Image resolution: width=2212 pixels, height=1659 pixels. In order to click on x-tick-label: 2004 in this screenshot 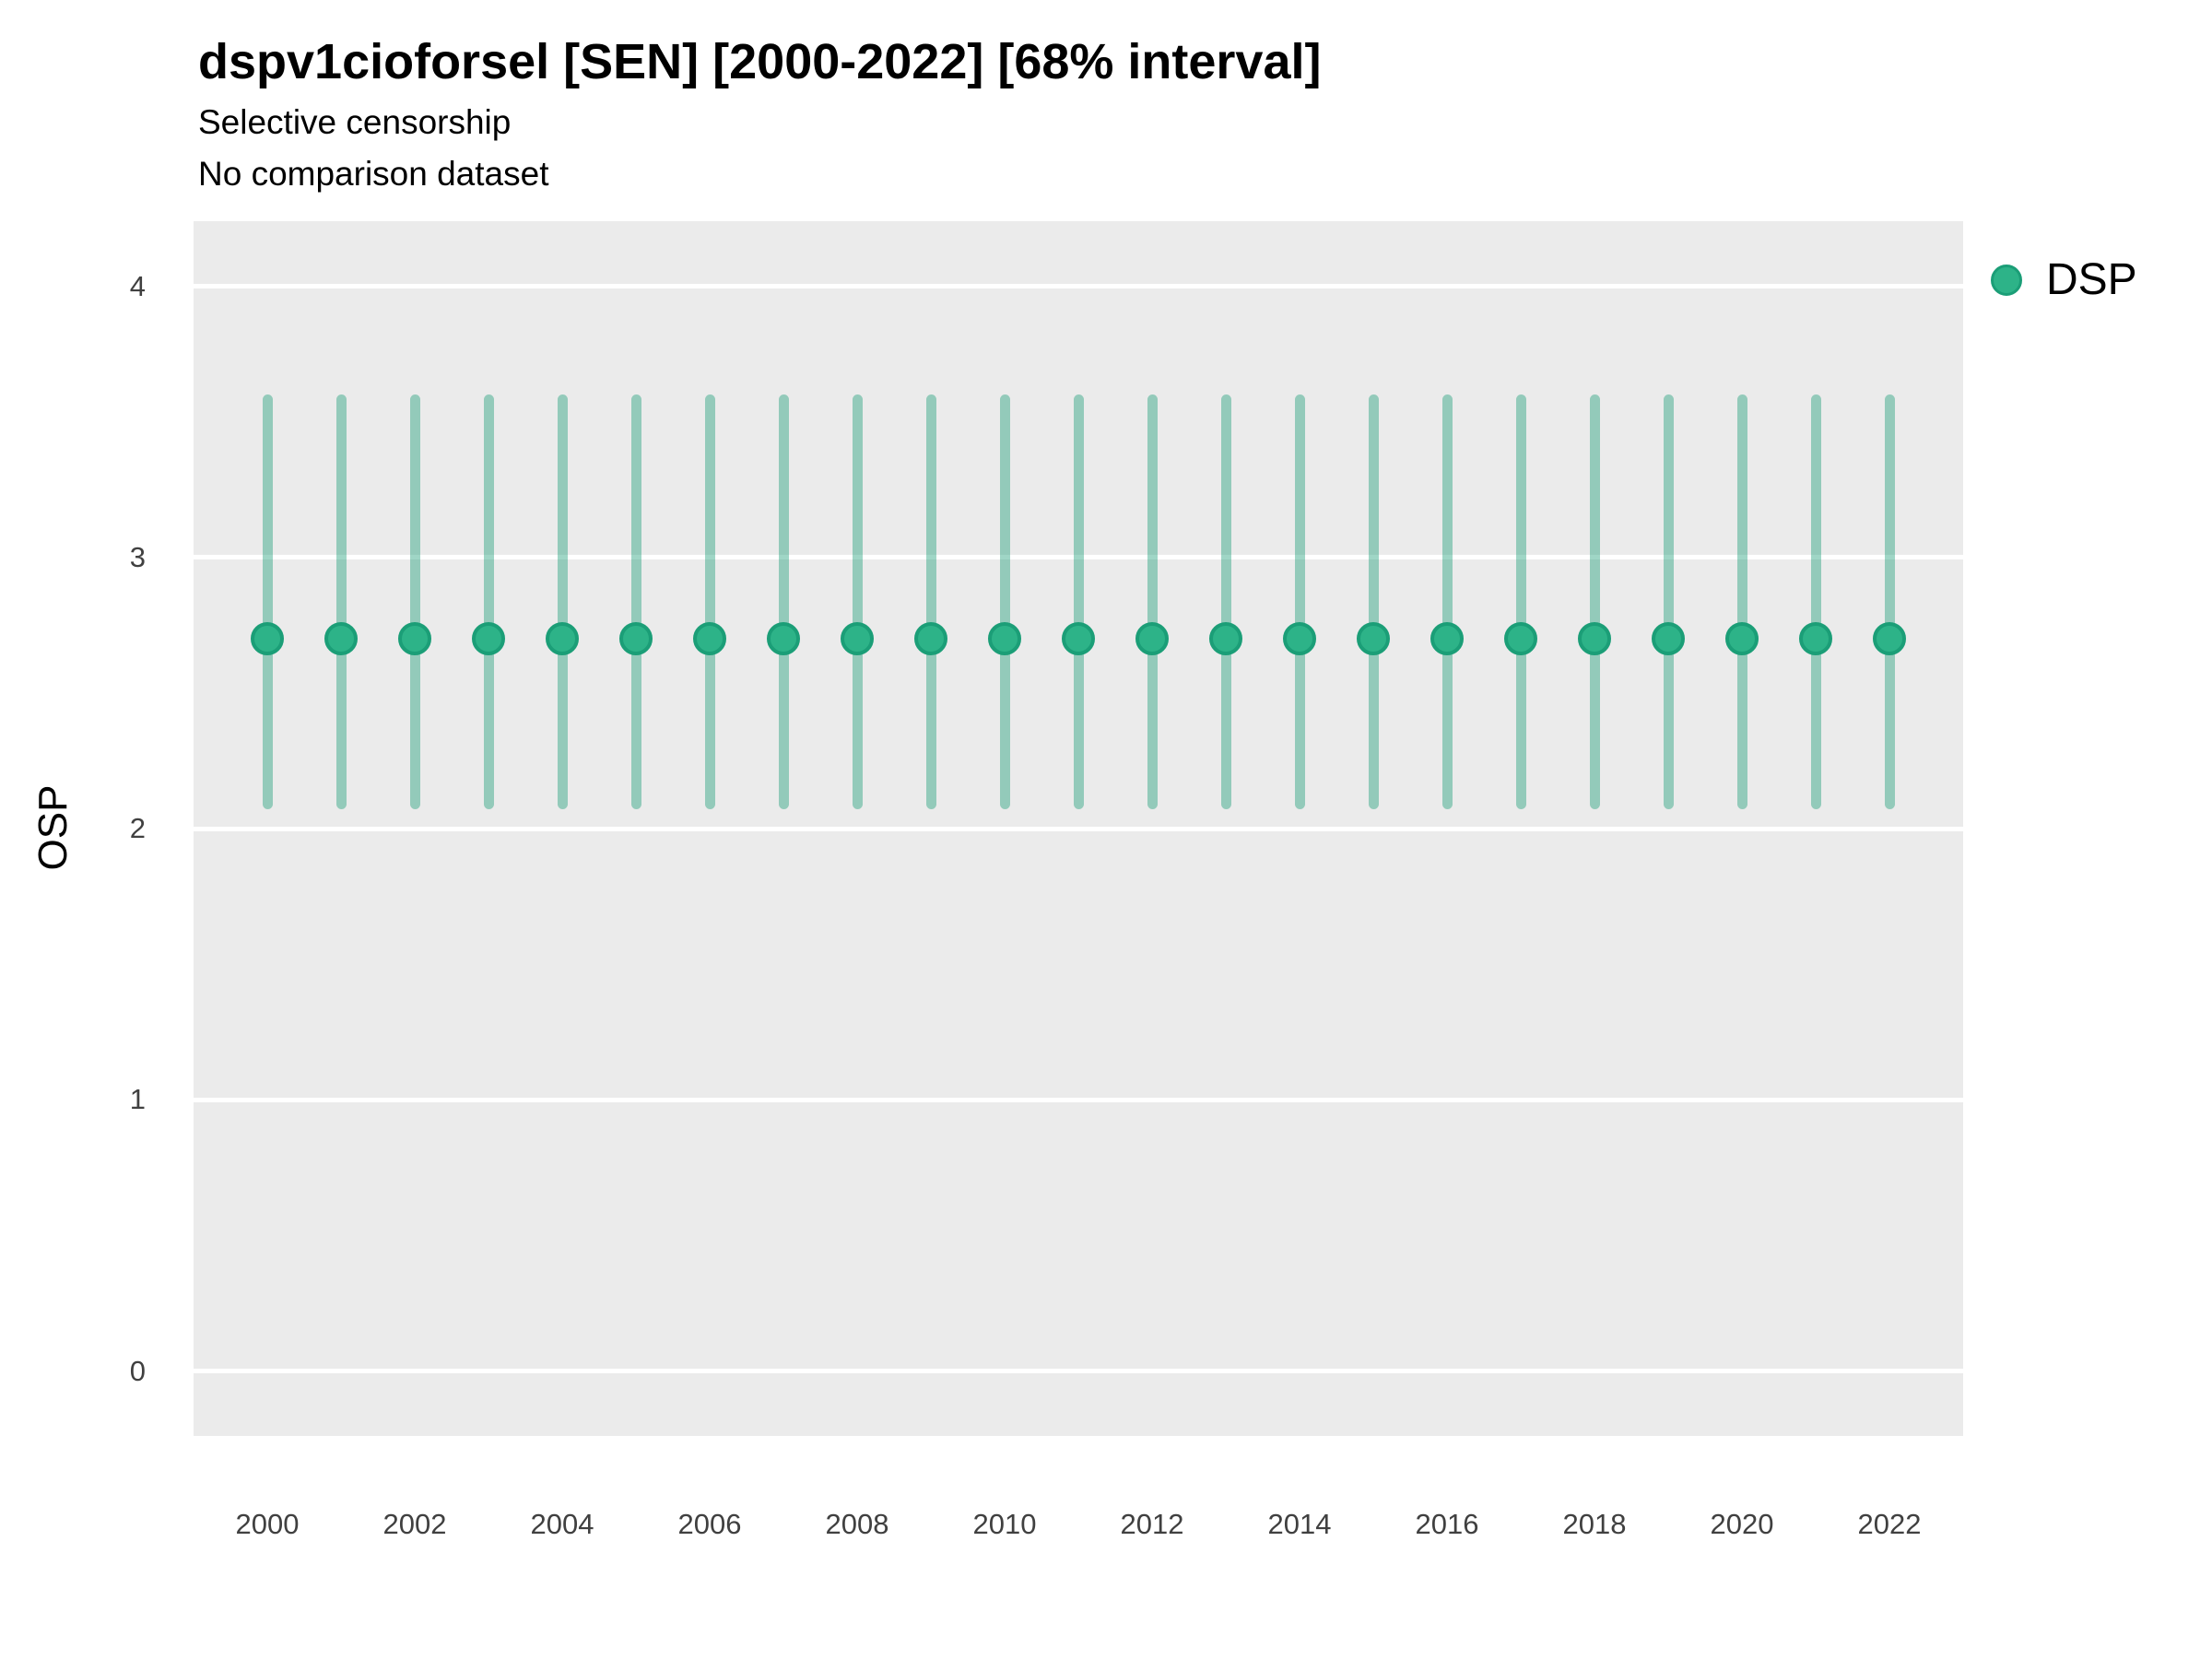, I will do `click(562, 1524)`.